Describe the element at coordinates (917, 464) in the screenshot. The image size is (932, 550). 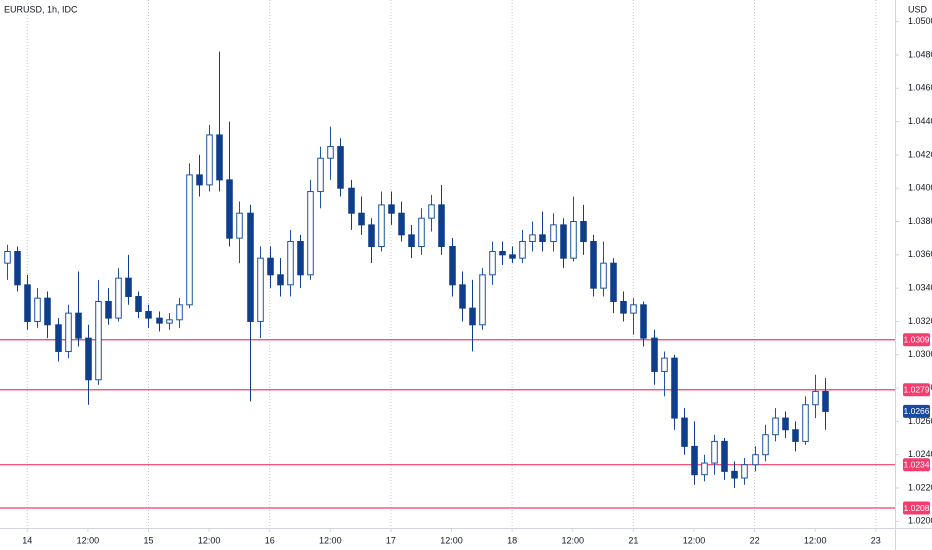
I see `level-label: 1.0234` at that location.